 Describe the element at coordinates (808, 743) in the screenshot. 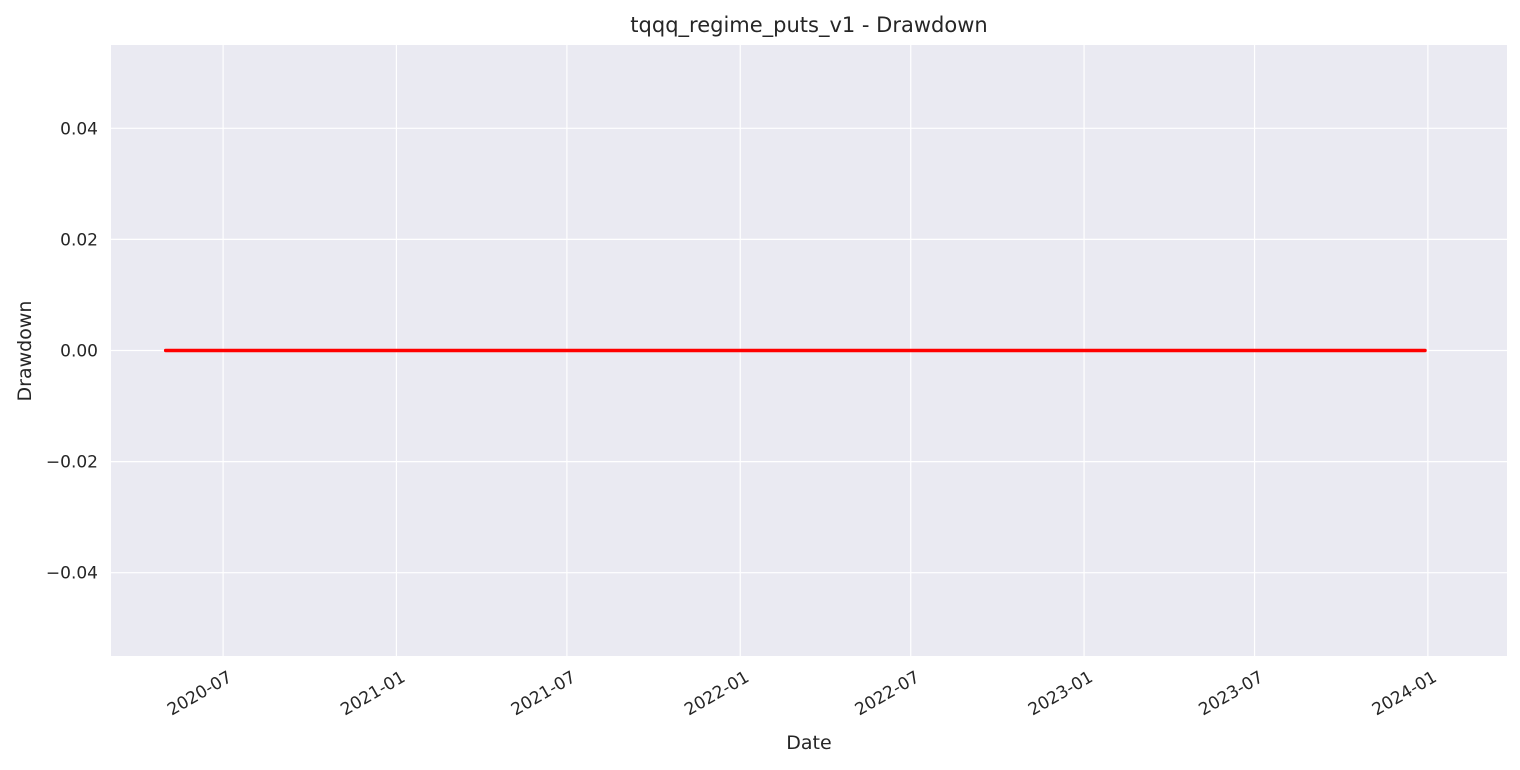

I see `x-axis-label: Date` at that location.